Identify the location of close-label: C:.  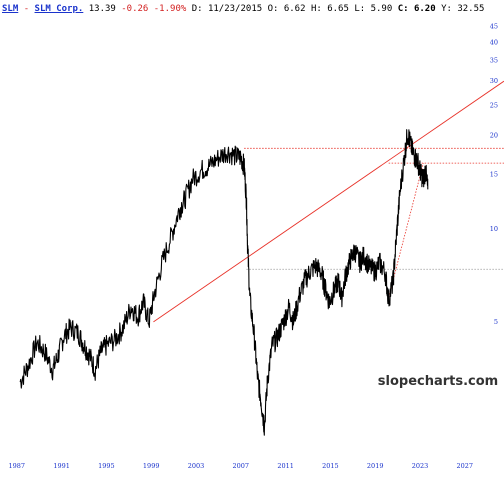
(403, 9).